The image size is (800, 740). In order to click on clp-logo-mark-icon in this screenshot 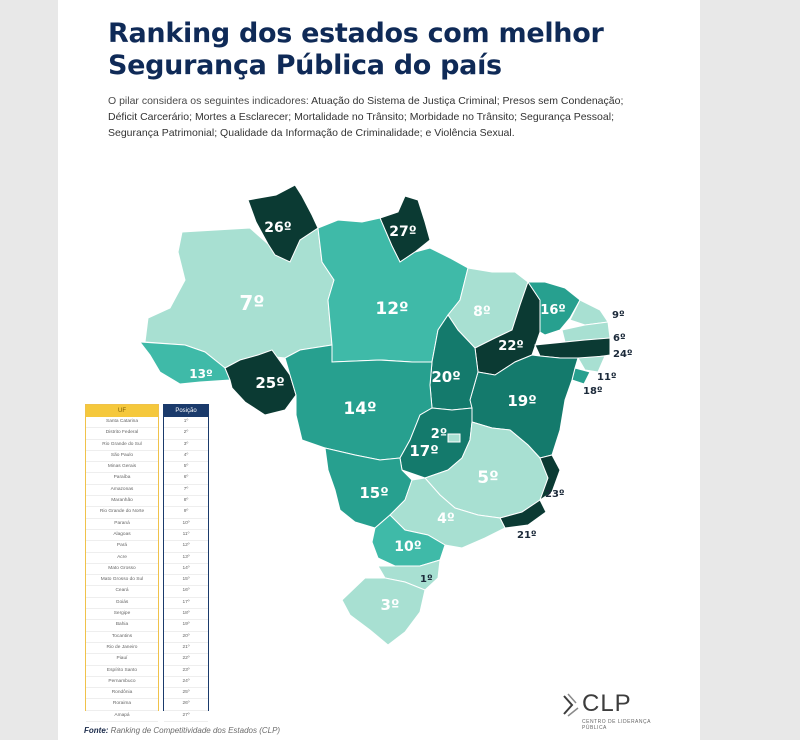, I will do `click(571, 705)`.